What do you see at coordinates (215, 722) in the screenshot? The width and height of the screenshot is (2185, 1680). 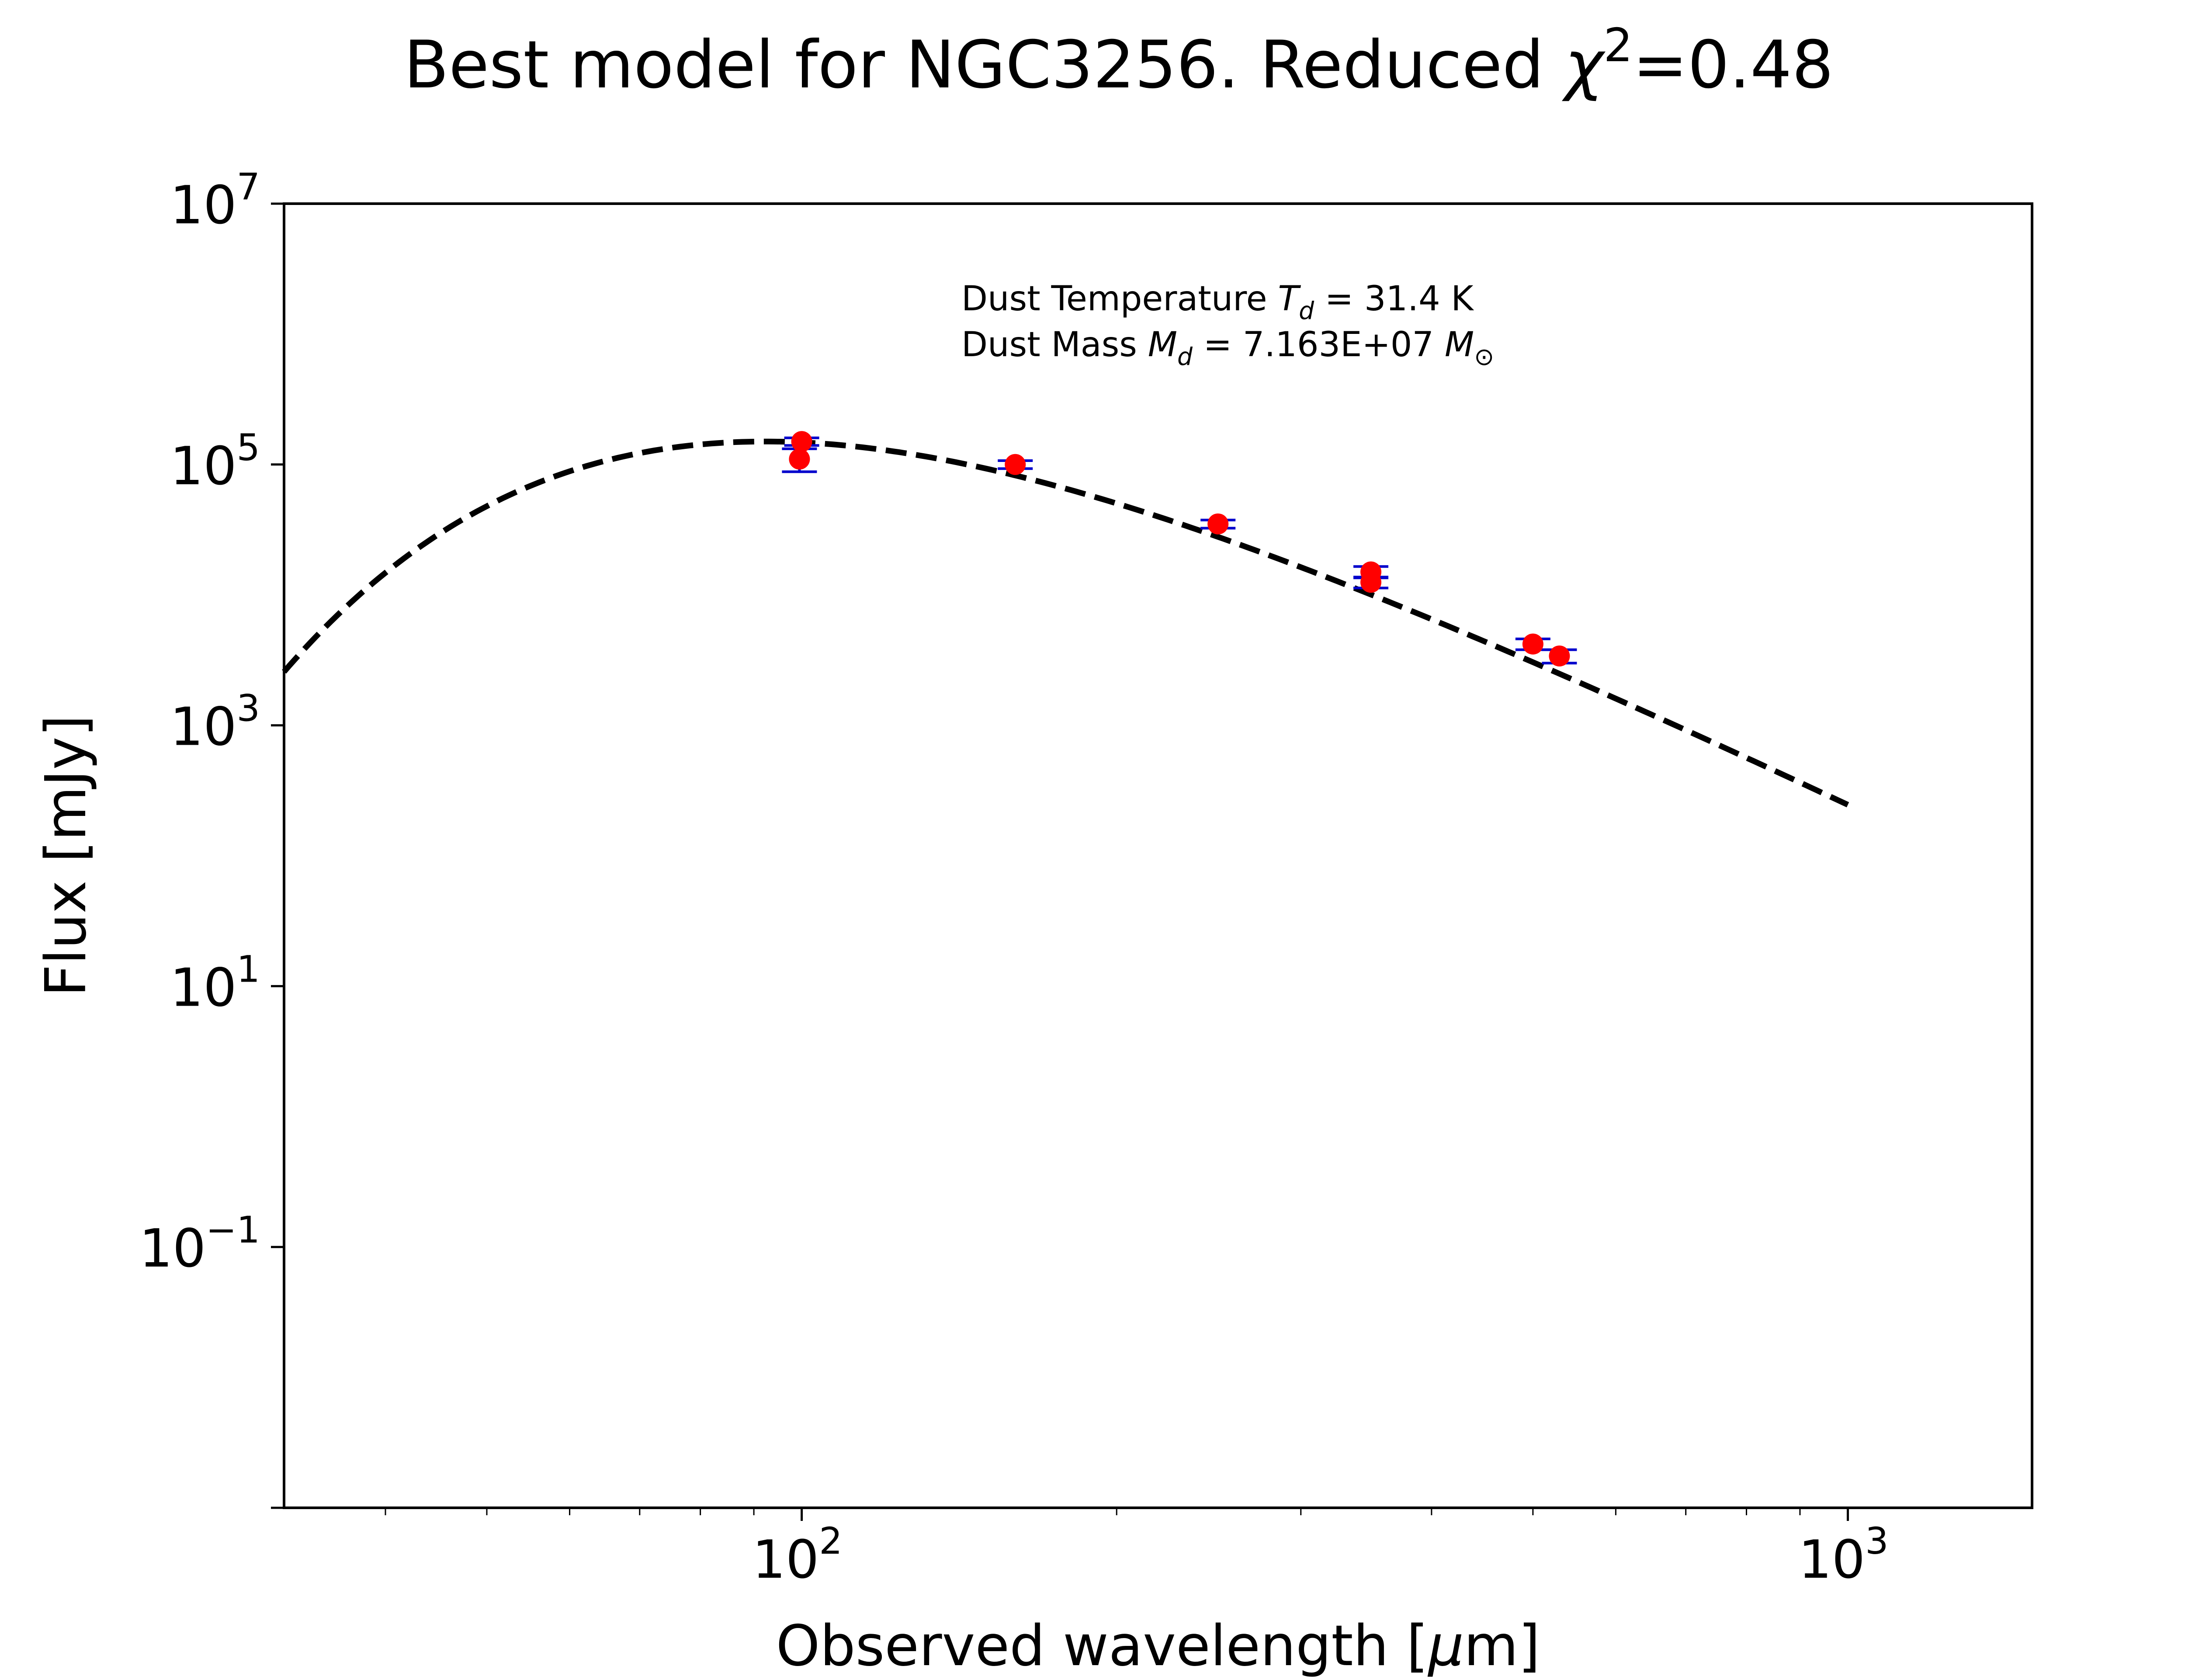 I see `y-tick-label: 10³` at bounding box center [215, 722].